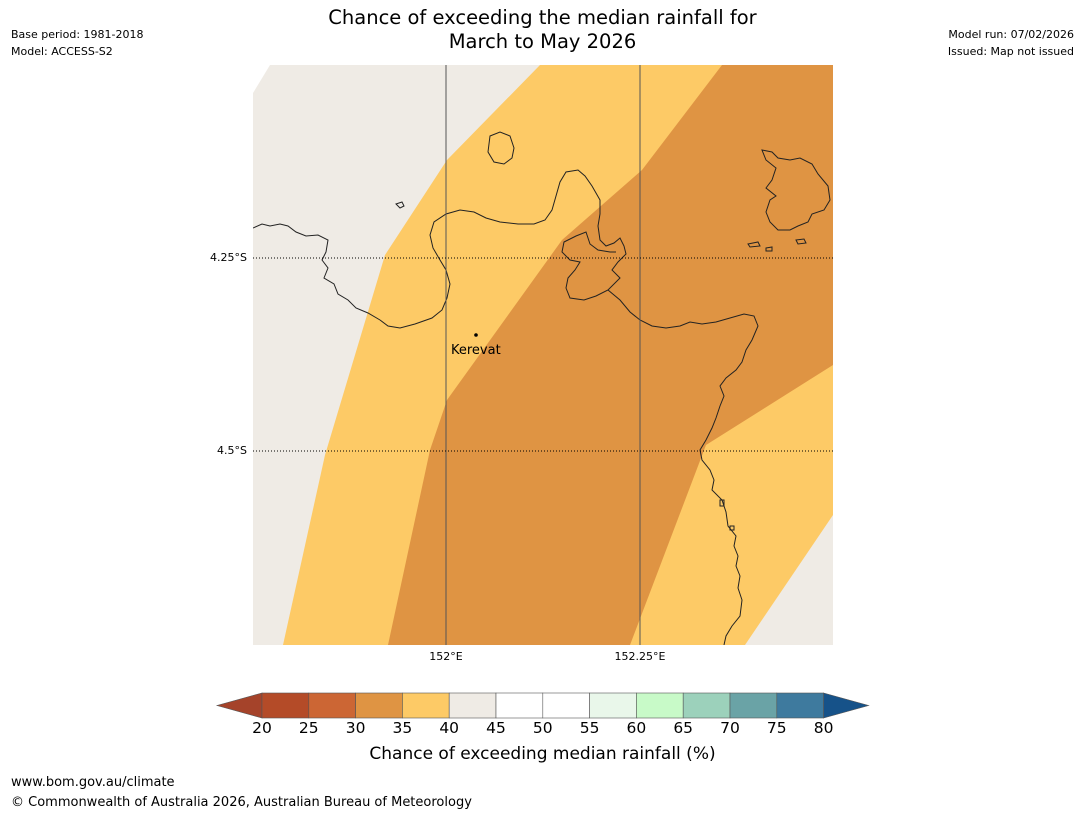 This screenshot has height=816, width=1085. Describe the element at coordinates (776, 728) in the screenshot. I see `colorbar-tick-label: 75` at that location.